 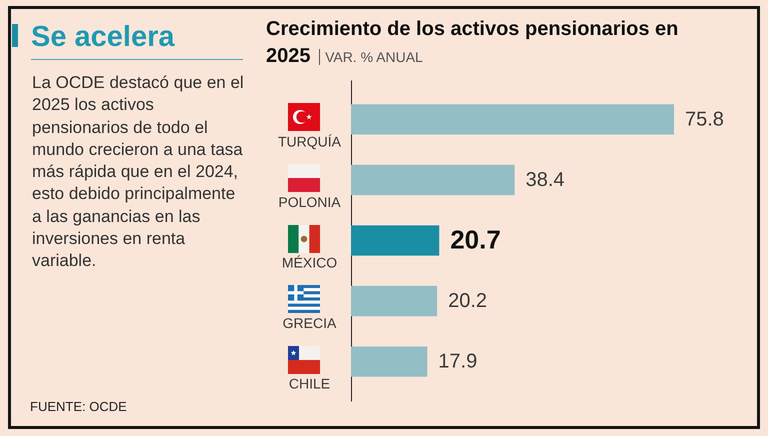 What do you see at coordinates (138, 171) in the screenshot?
I see `text: La OCDE destacó que en el 2025 los activos pensionarios de todo el mundo crecieron a una tasa más rápida que en el 2024, esto debido principalmente a las ganancias en las inversiones en renta variable.` at bounding box center [138, 171].